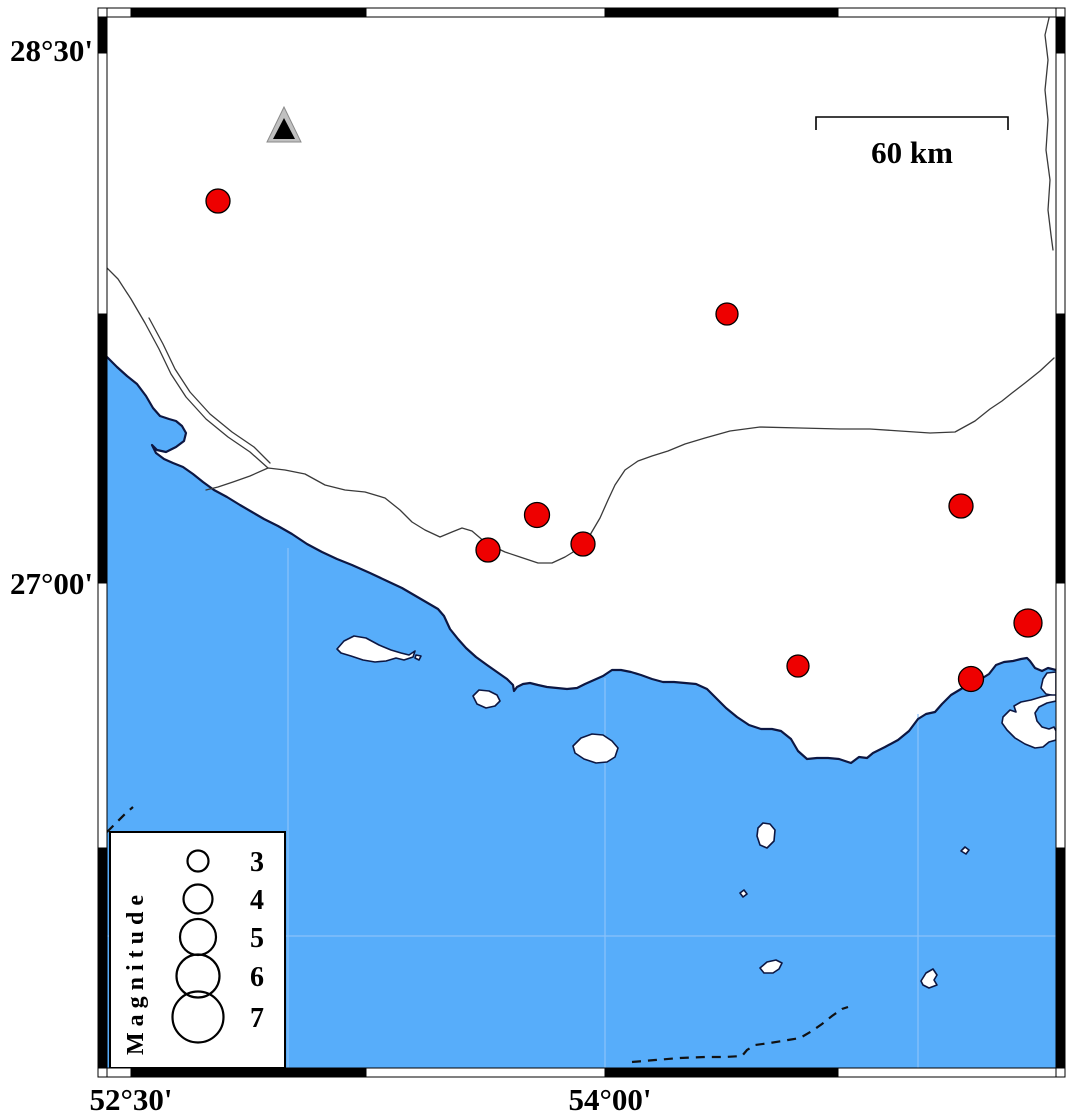  I want to click on lon-label-5400: 54°00', so click(609, 1099).